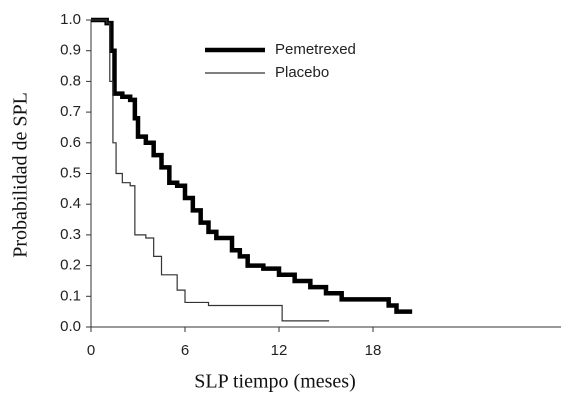 The height and width of the screenshot is (408, 571). What do you see at coordinates (70, 111) in the screenshot?
I see `y-tick-label: 0.7` at bounding box center [70, 111].